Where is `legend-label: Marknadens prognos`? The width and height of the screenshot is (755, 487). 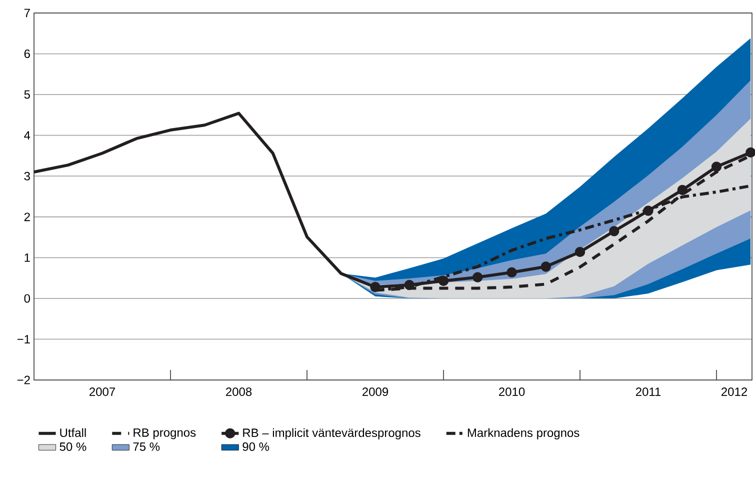 legend-label: Marknadens prognos is located at coordinates (524, 434).